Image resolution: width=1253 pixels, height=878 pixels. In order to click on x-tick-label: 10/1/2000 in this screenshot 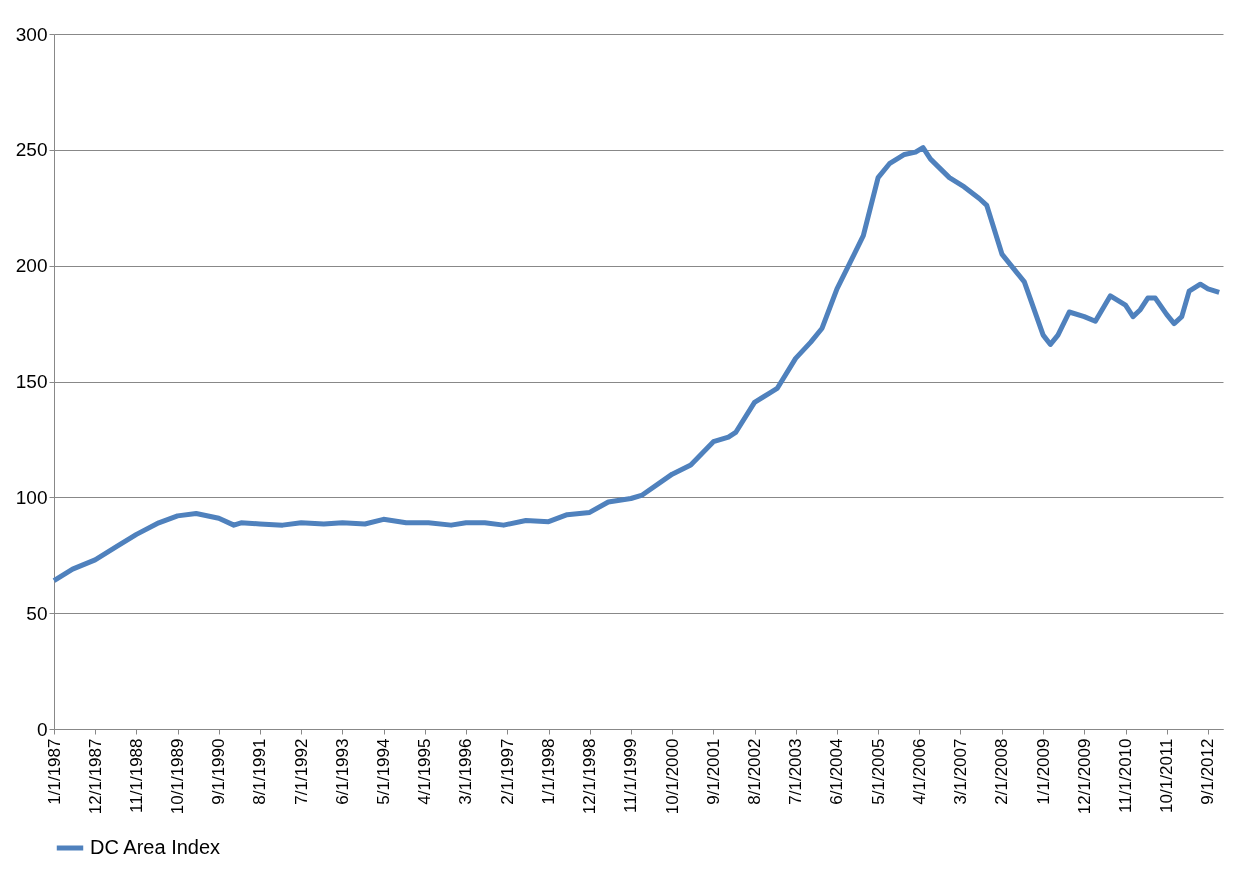, I will do `click(672, 776)`.